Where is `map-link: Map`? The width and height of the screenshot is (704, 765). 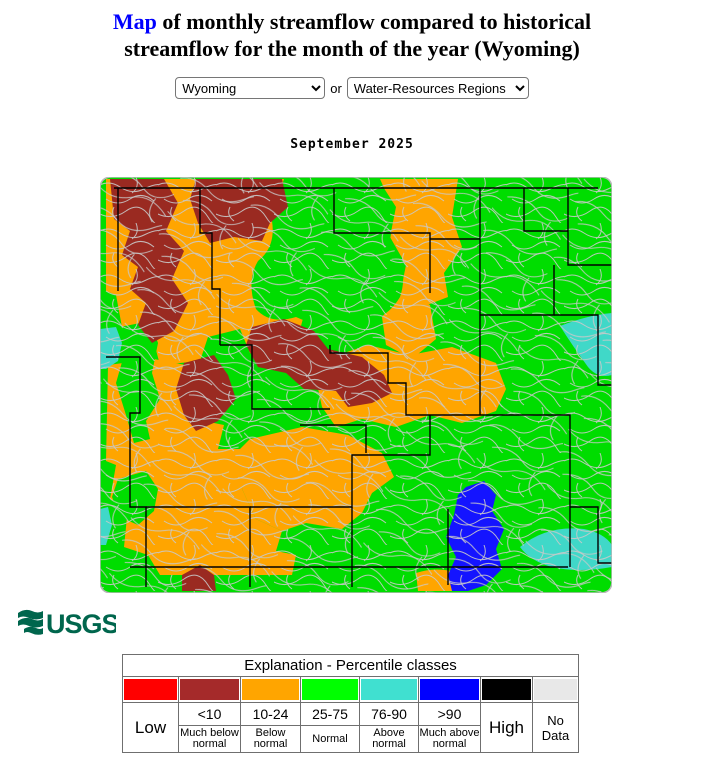 map-link: Map is located at coordinates (134, 21).